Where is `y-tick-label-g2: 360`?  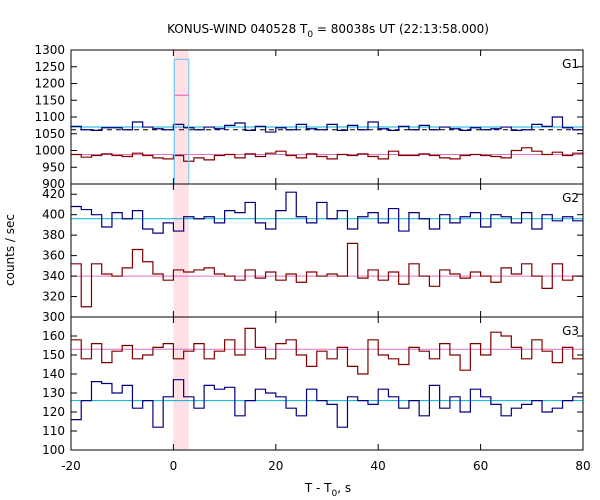 y-tick-label-g2: 360 is located at coordinates (53, 256).